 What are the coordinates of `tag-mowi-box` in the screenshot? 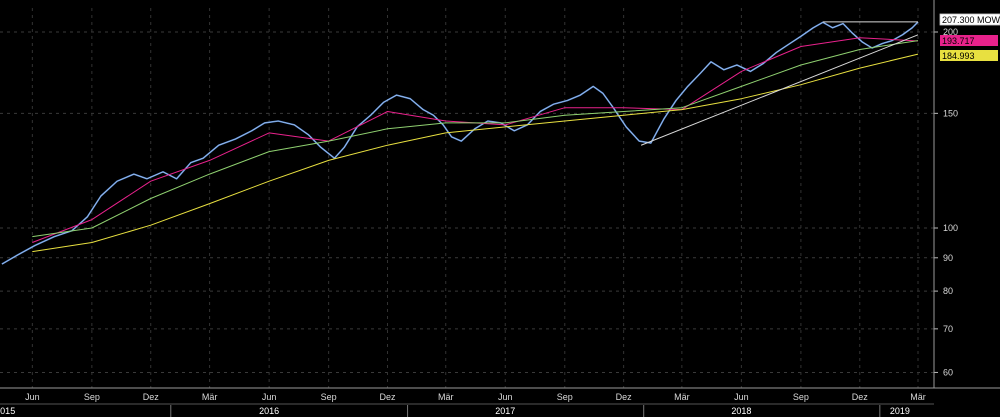 It's located at (969, 19).